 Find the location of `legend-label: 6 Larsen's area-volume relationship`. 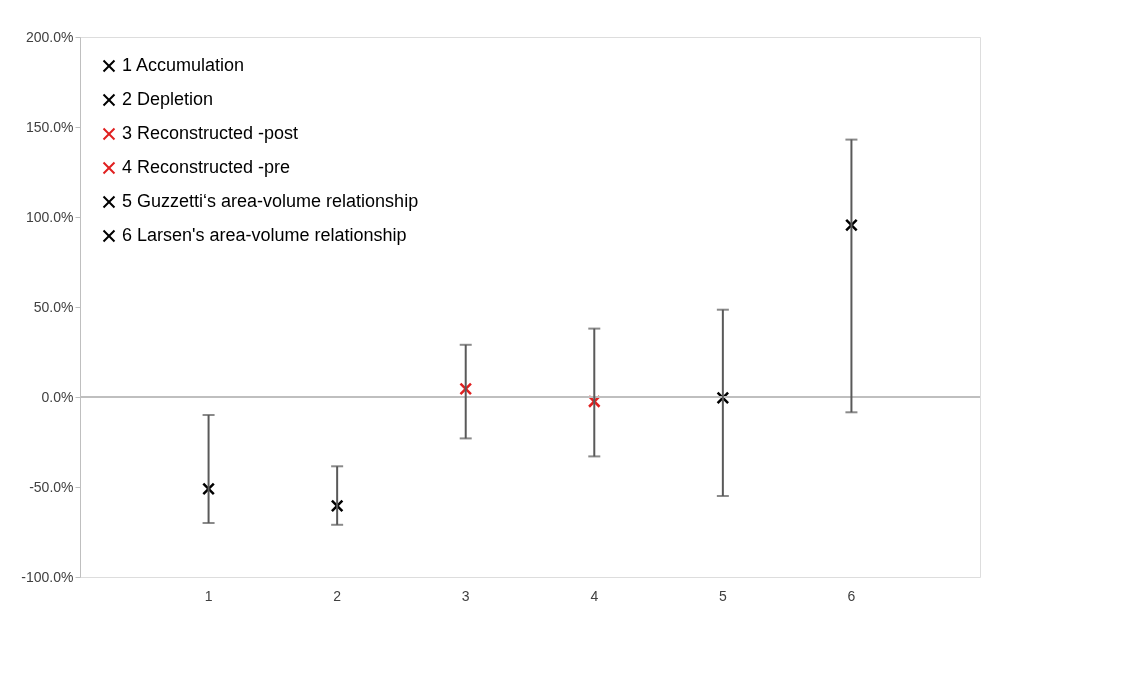

legend-label: 6 Larsen's area-volume relationship is located at coordinates (264, 235).